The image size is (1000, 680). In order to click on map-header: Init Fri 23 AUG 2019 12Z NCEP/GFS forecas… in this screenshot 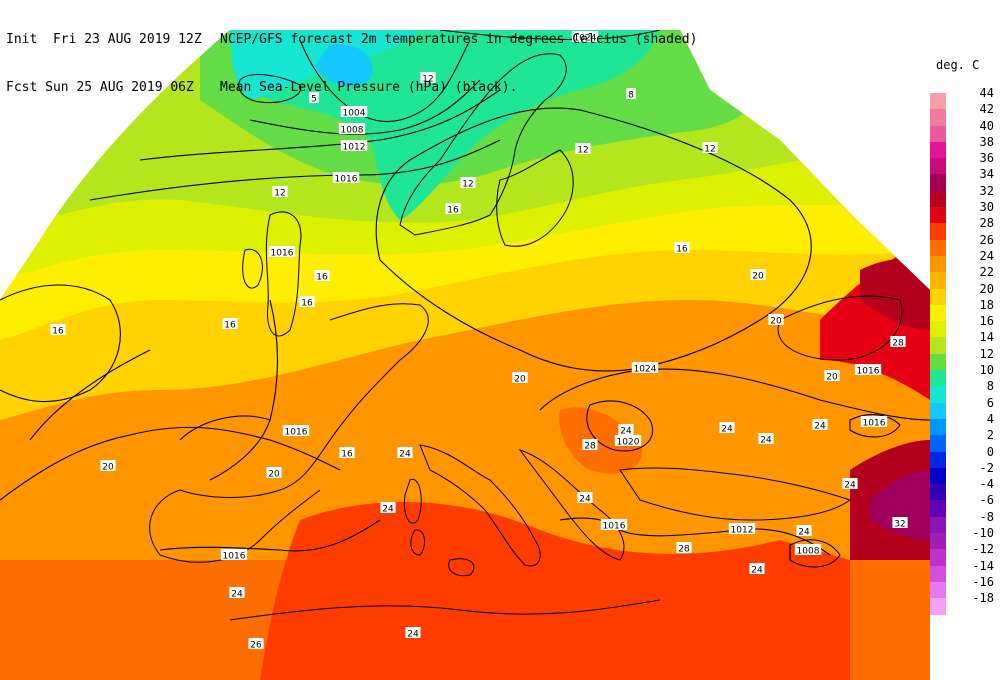, I will do `click(351, 56)`.